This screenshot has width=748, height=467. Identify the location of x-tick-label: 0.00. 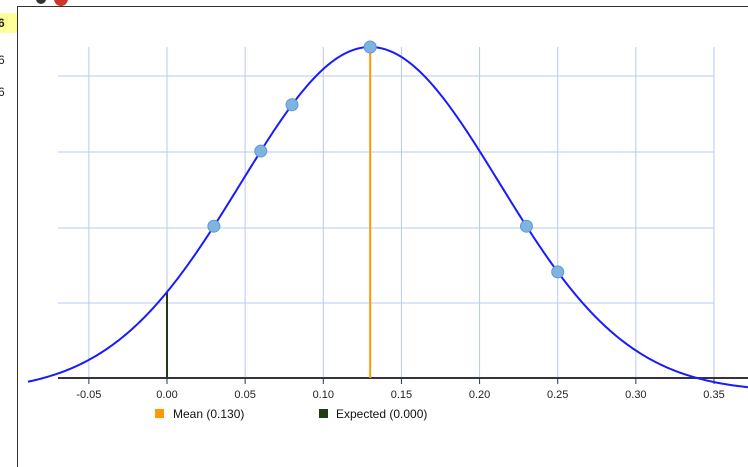
(166, 395).